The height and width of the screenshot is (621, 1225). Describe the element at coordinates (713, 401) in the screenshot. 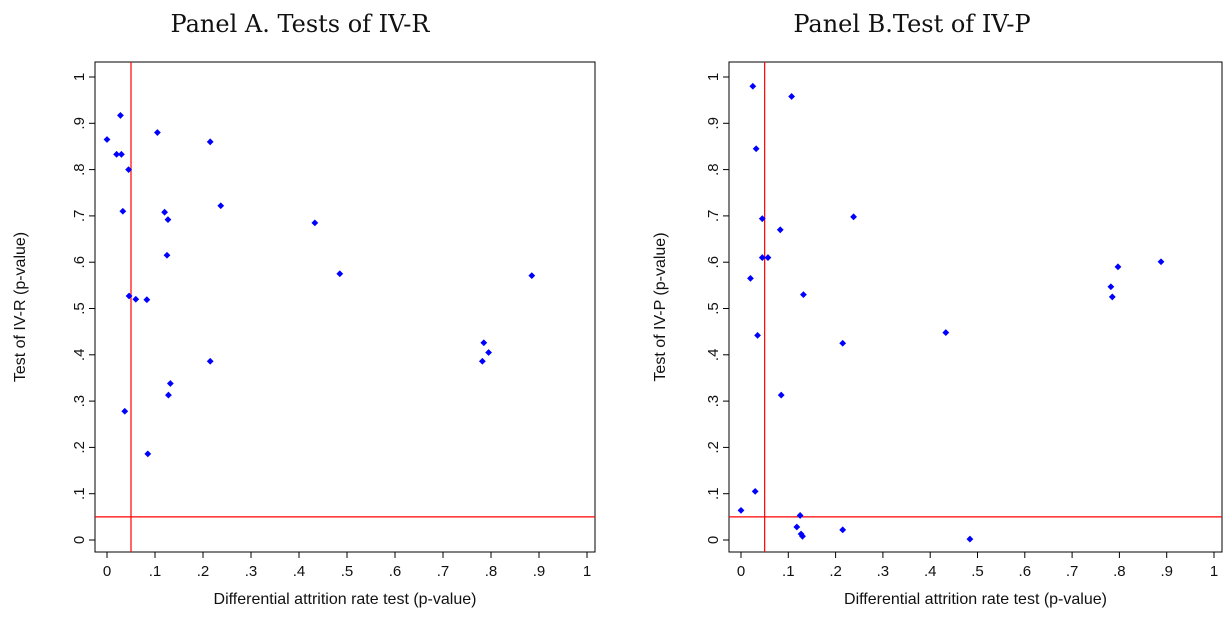

I see `panel-b-y-tick-label: .3` at that location.